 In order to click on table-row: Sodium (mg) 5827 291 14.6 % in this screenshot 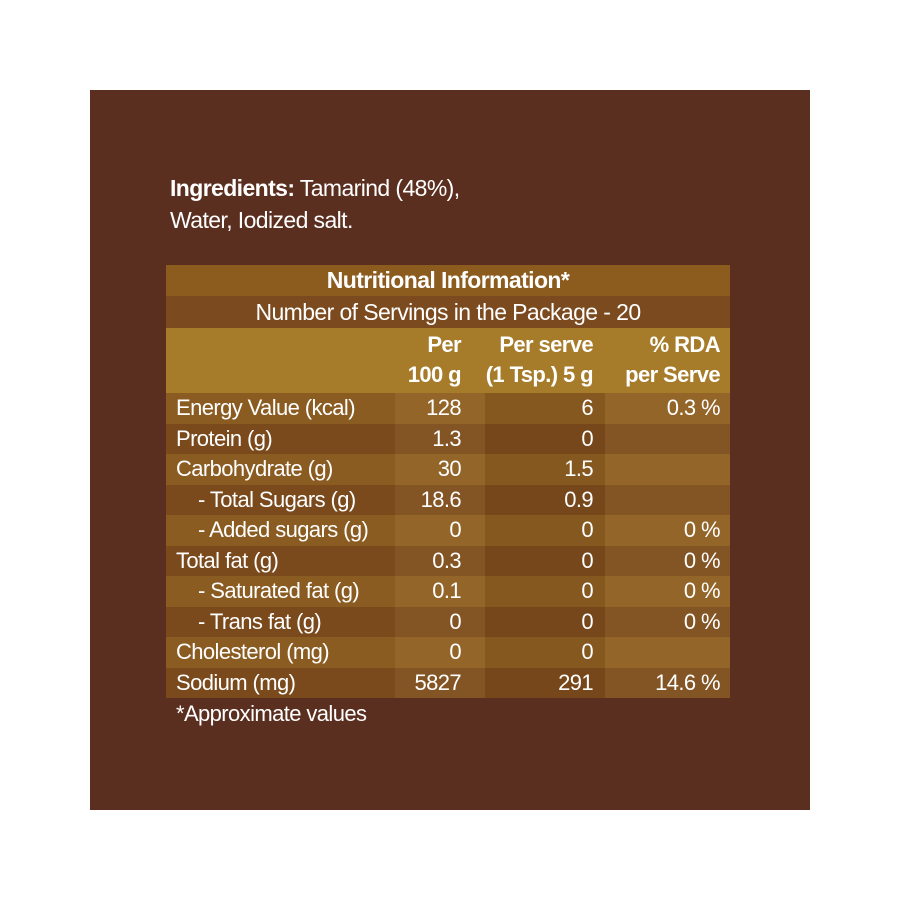, I will do `click(448, 682)`.